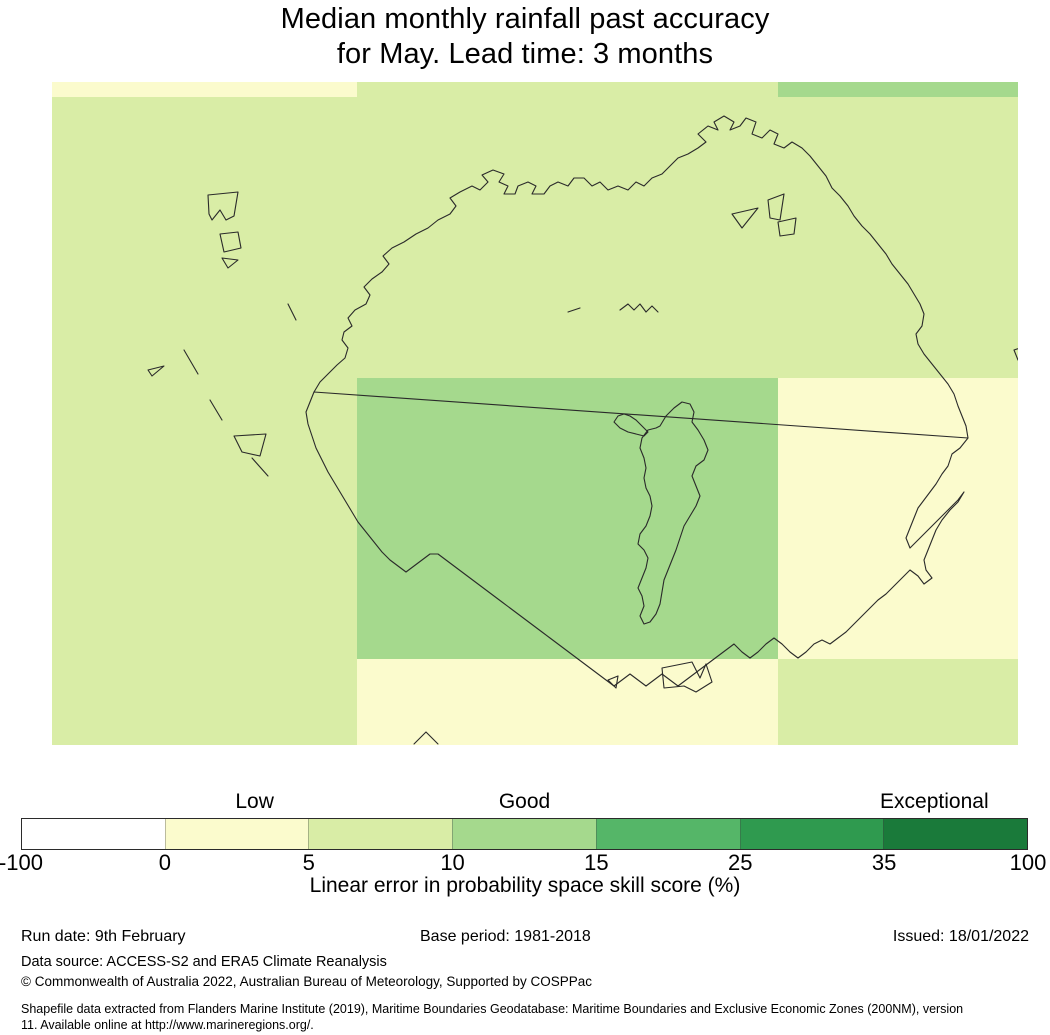 This screenshot has height=1035, width=1050. I want to click on colorbar-ticks: -100 0 5 10 15 25 35 100, so click(525, 864).